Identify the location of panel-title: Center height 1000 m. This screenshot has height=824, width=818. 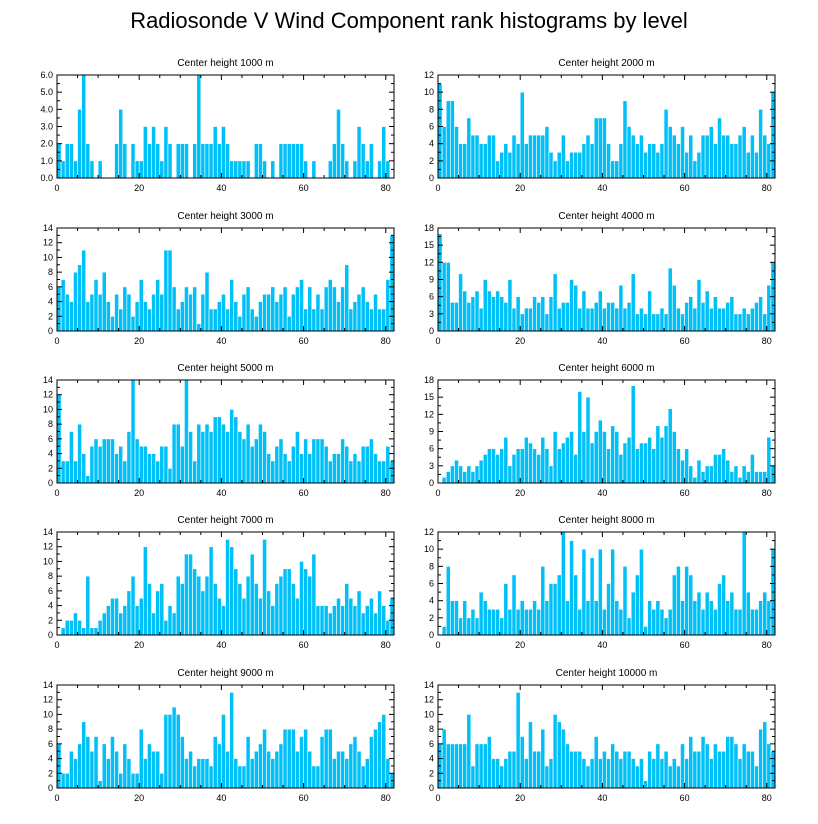
(225, 63).